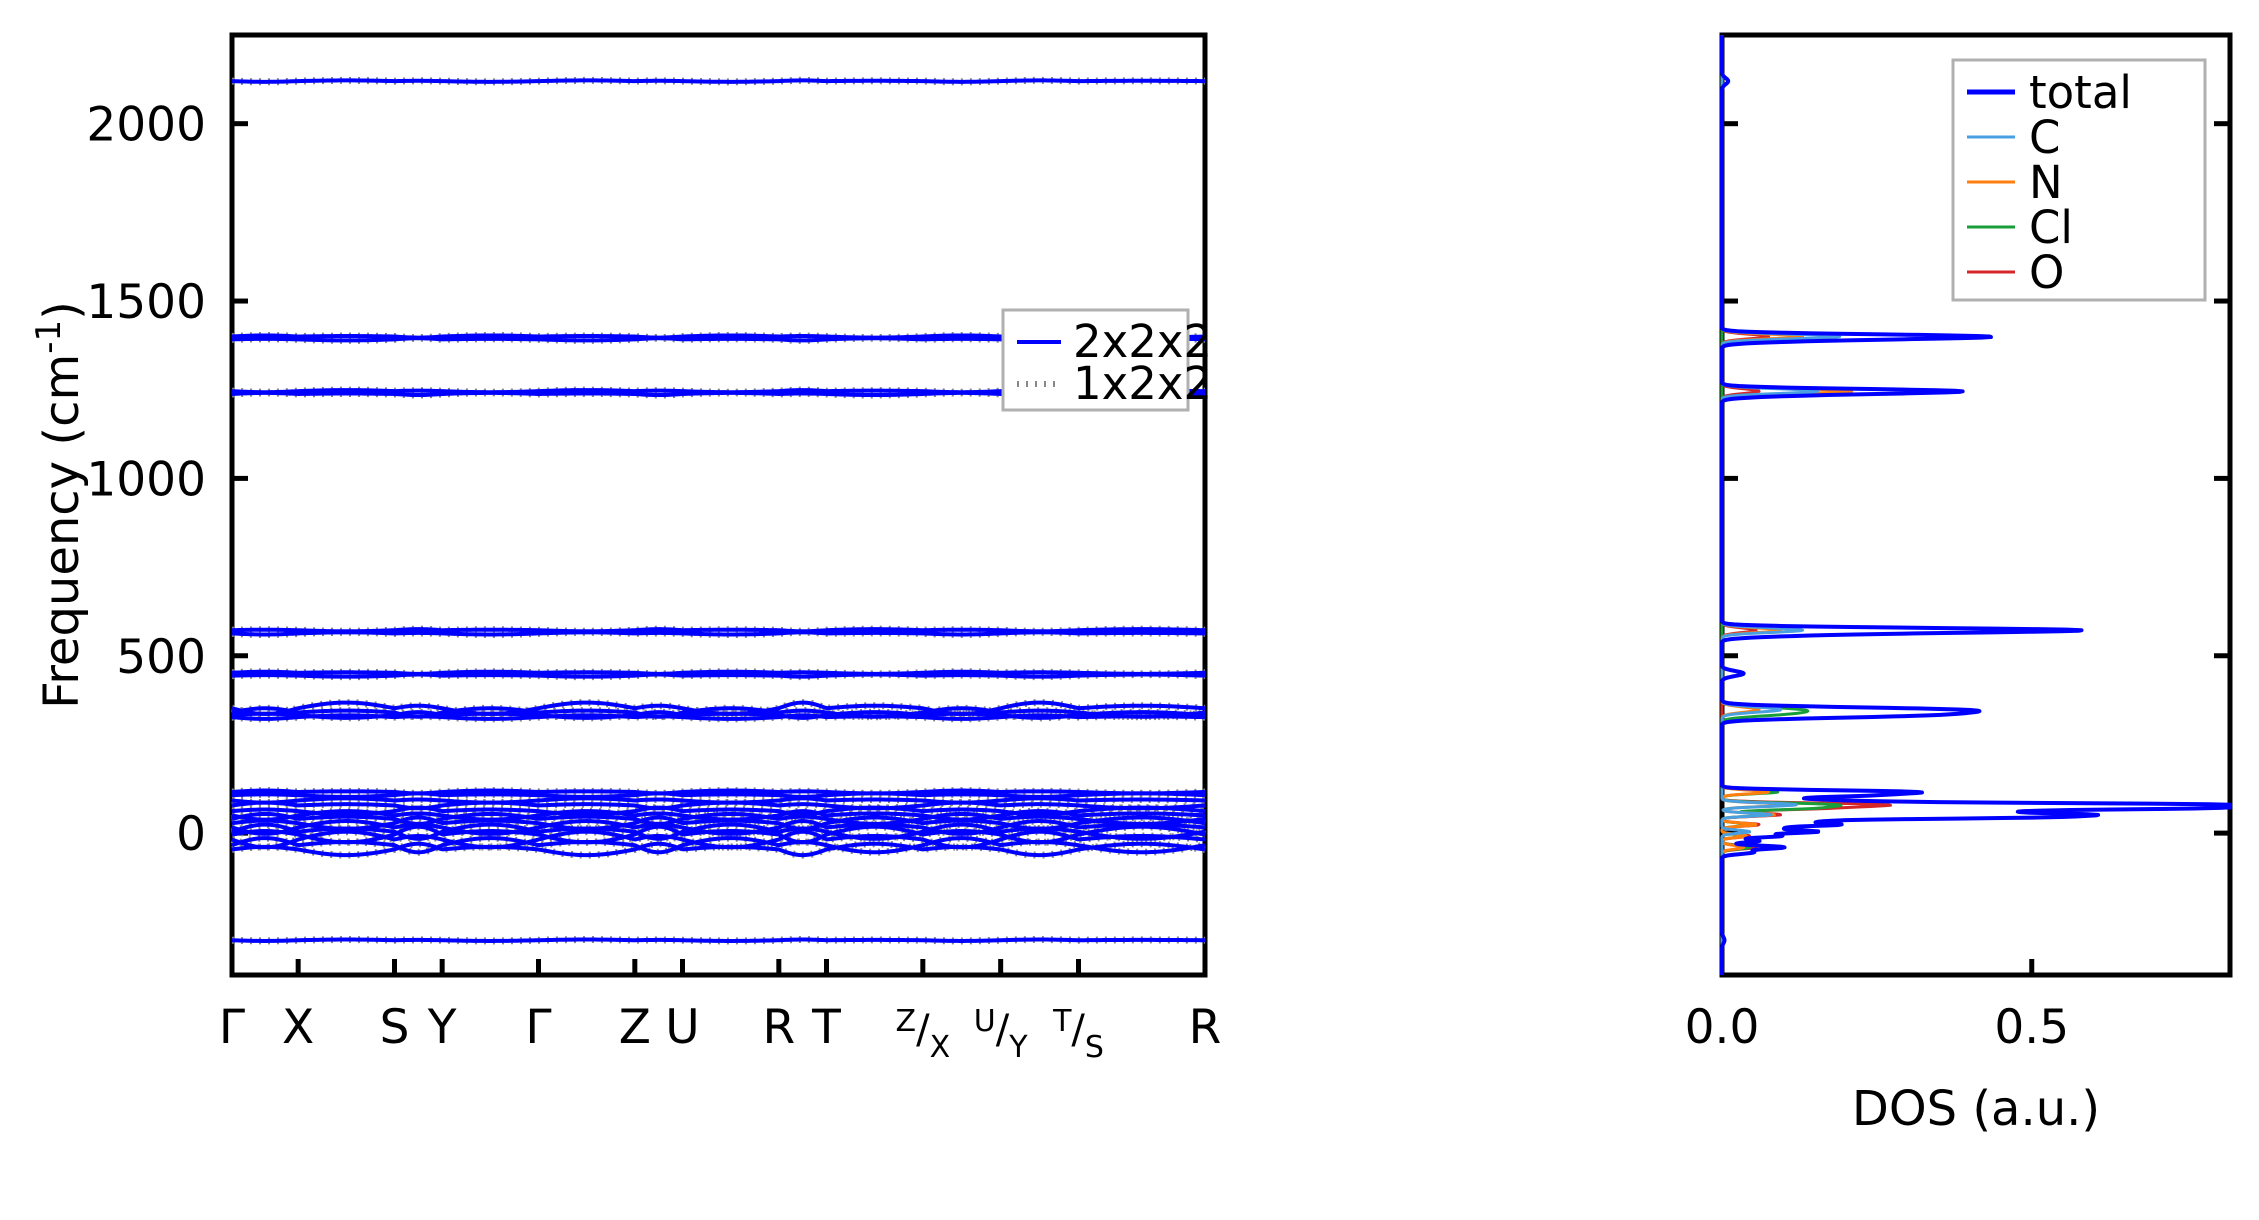 The width and height of the screenshot is (2259, 1220). What do you see at coordinates (395, 1027) in the screenshot?
I see `x-tick-label-2: S` at bounding box center [395, 1027].